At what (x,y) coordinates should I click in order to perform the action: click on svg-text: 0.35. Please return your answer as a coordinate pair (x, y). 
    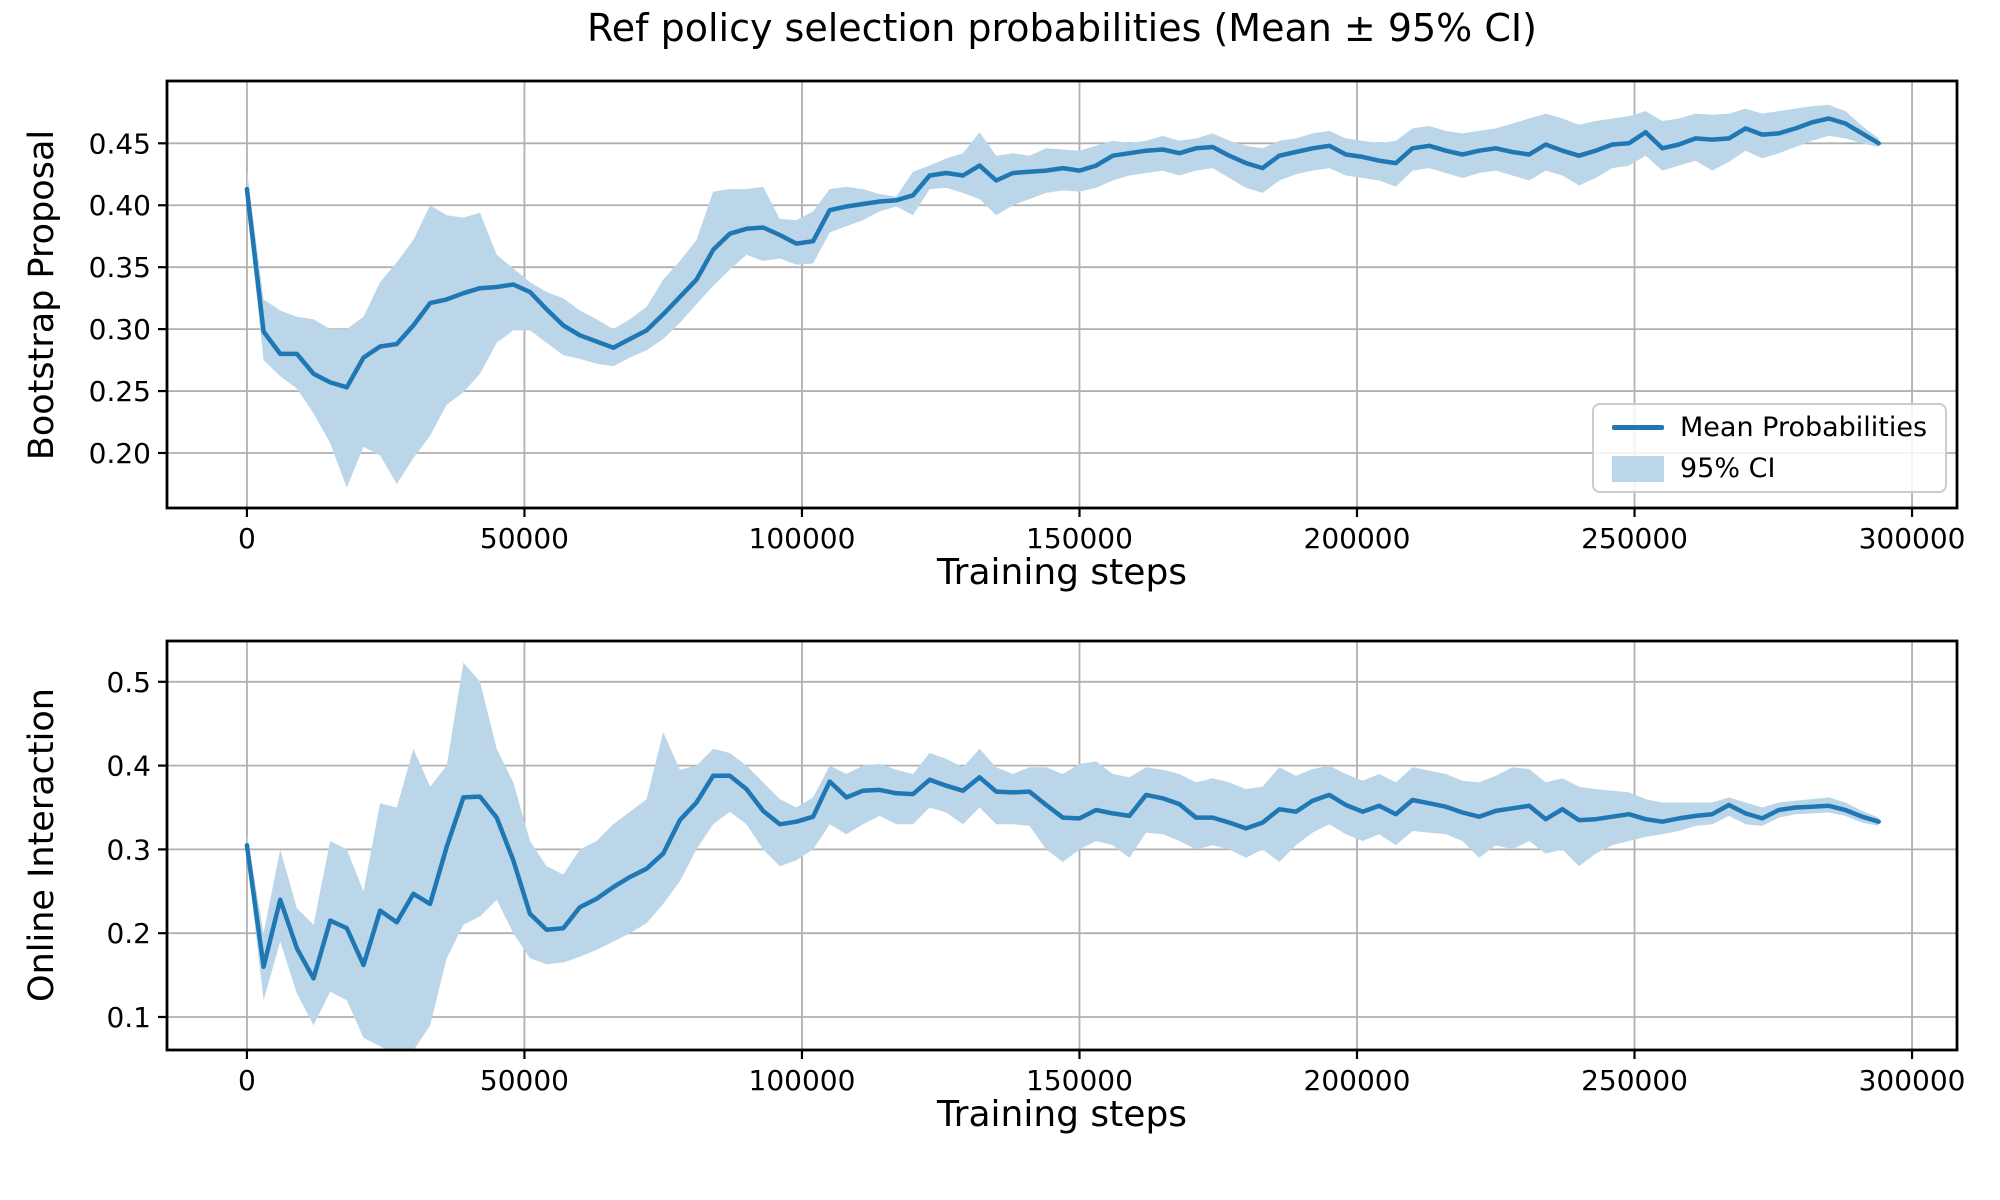
    Looking at the image, I should click on (120, 267).